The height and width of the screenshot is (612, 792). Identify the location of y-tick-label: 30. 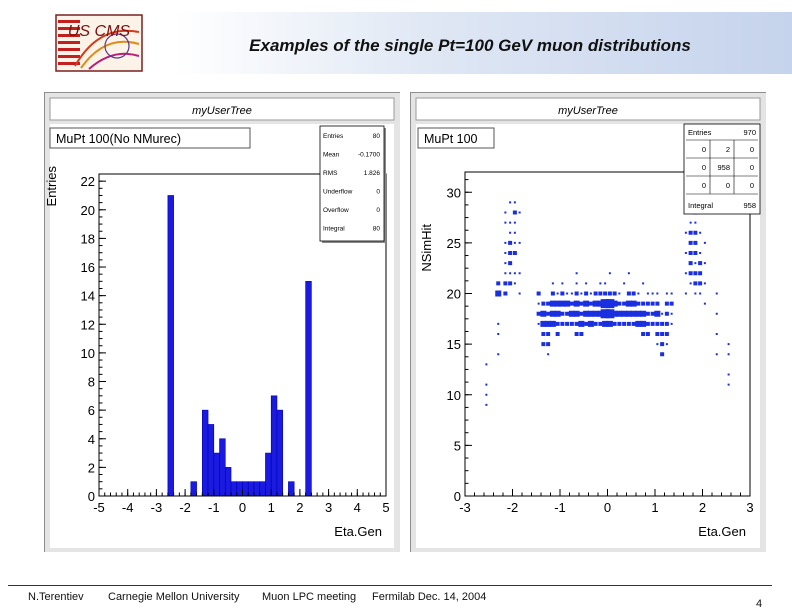
(454, 192).